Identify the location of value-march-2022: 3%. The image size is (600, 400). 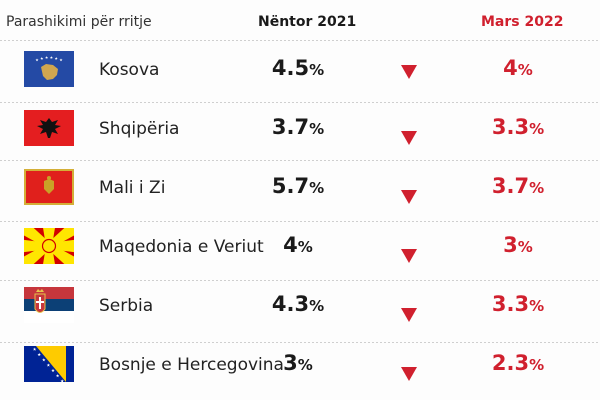
(518, 245).